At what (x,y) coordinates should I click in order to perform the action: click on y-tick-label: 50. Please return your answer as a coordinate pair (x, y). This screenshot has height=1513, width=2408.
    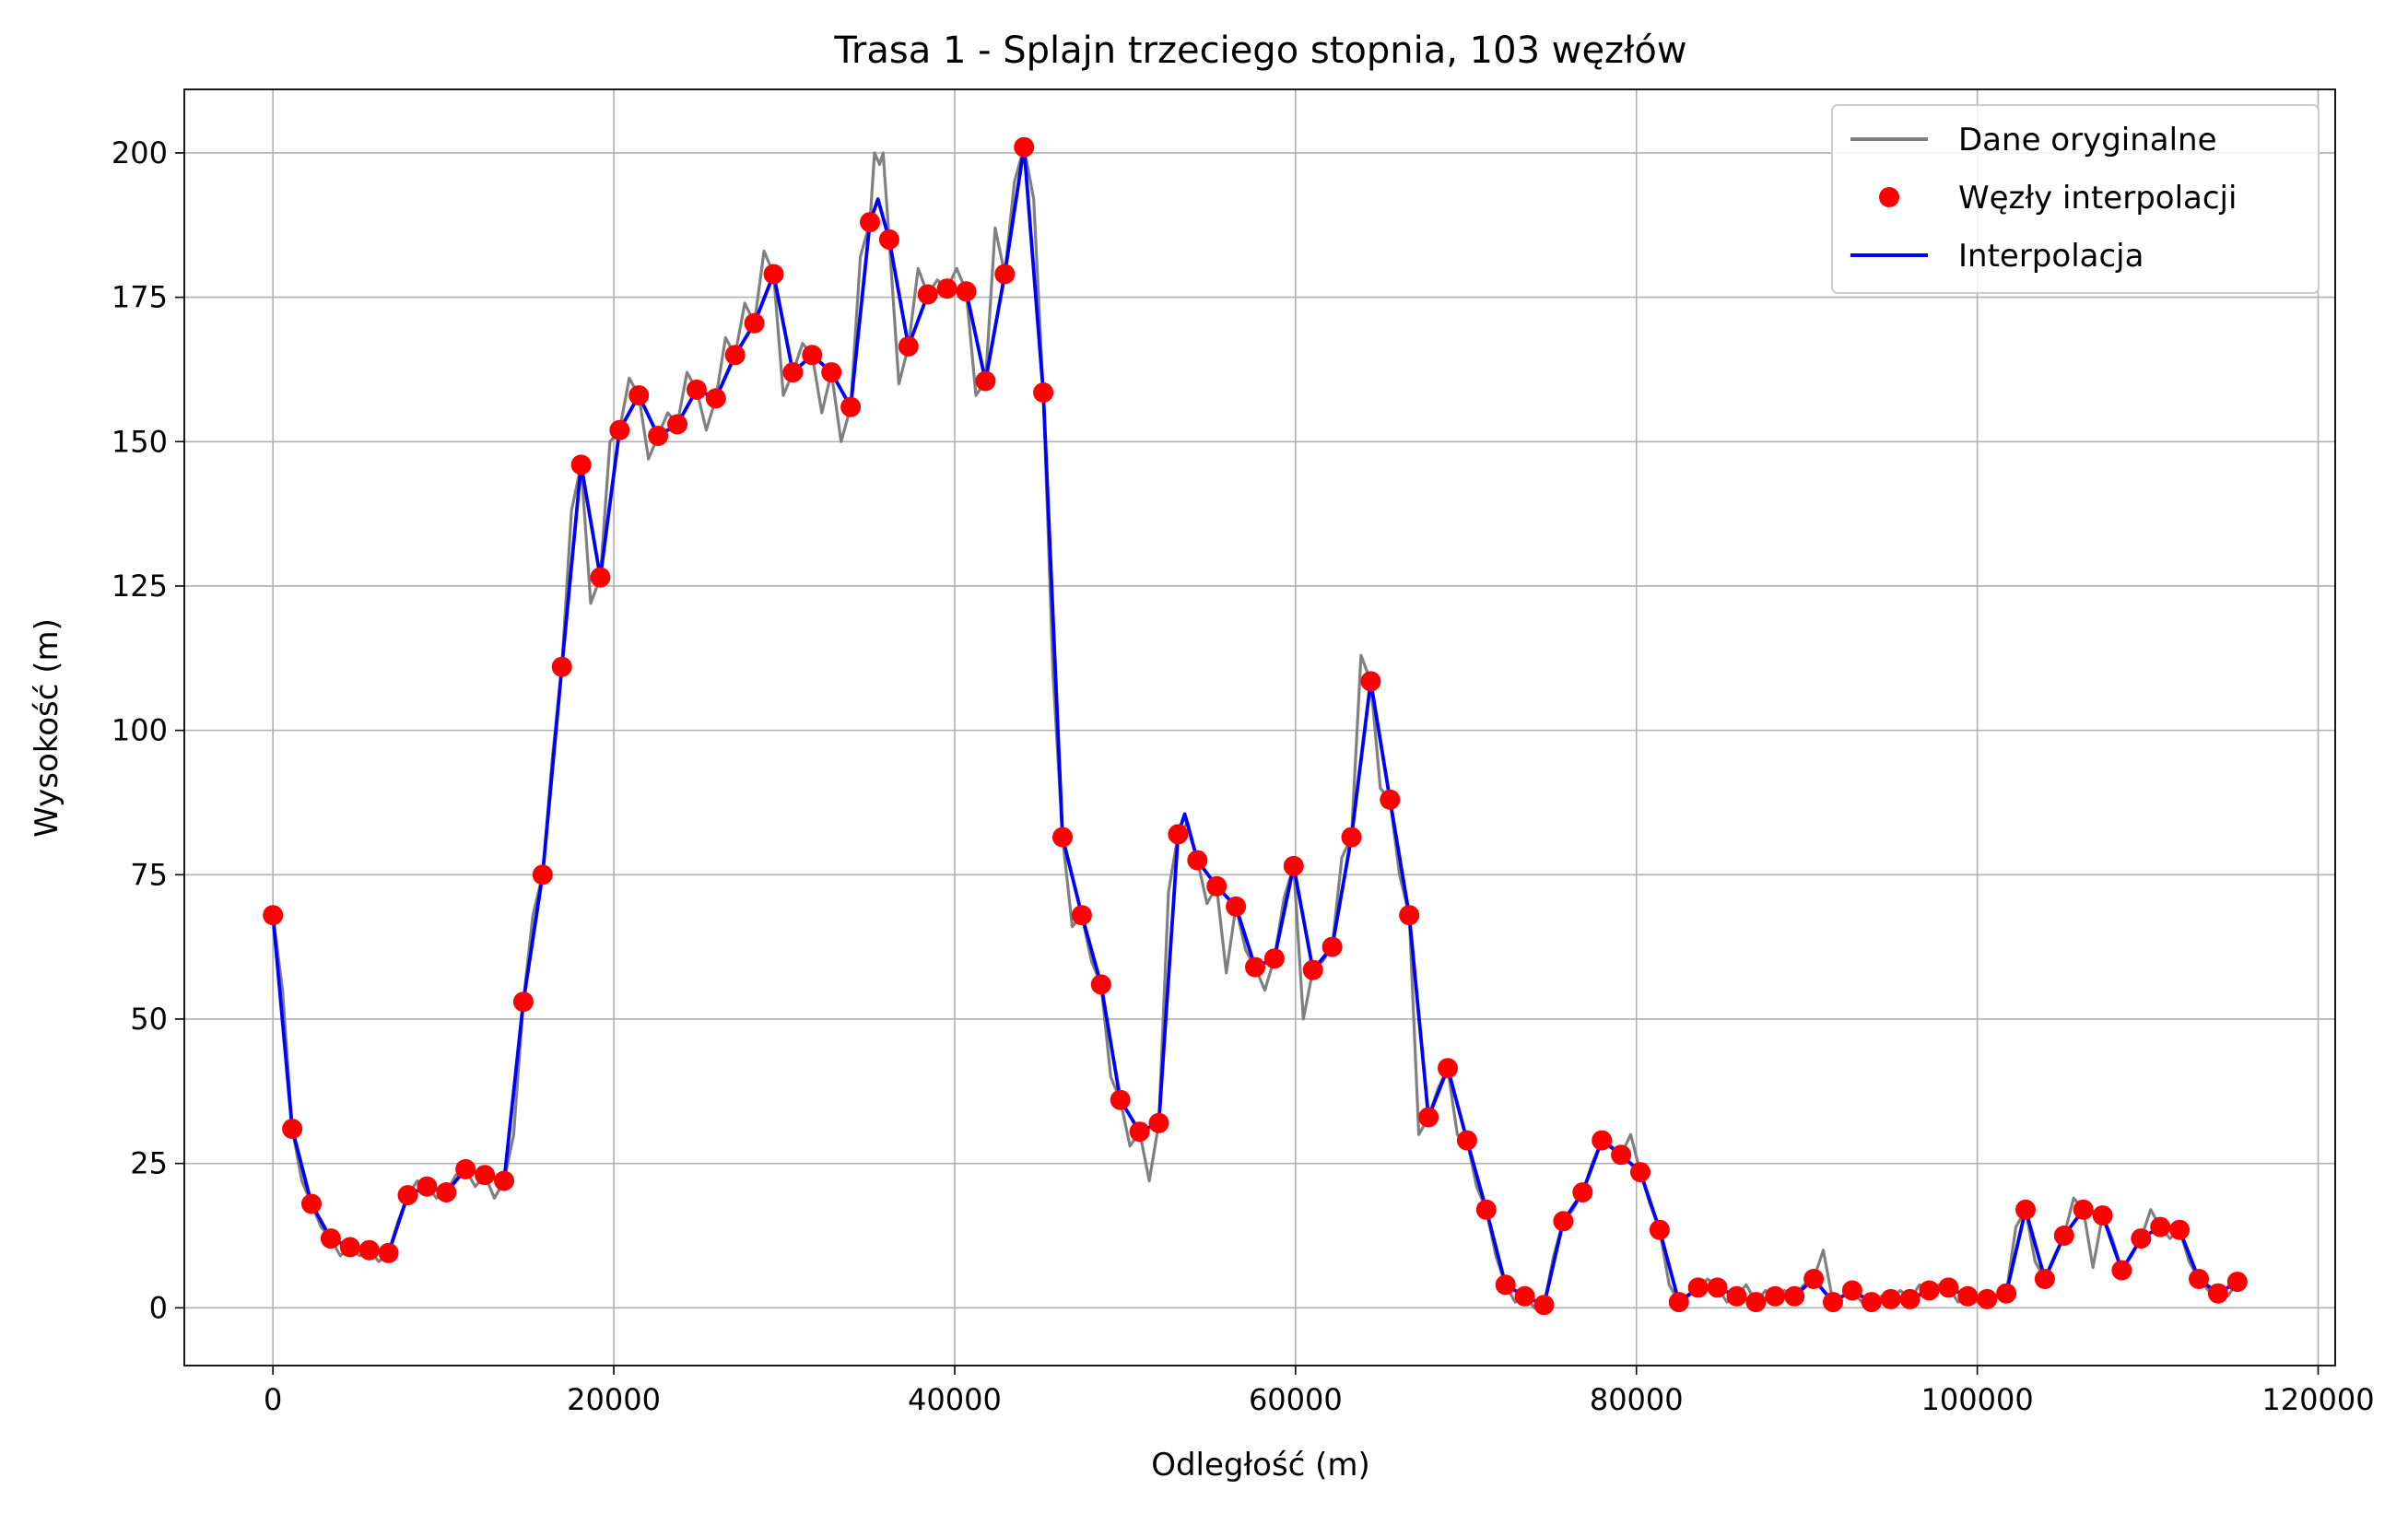
    Looking at the image, I should click on (149, 1020).